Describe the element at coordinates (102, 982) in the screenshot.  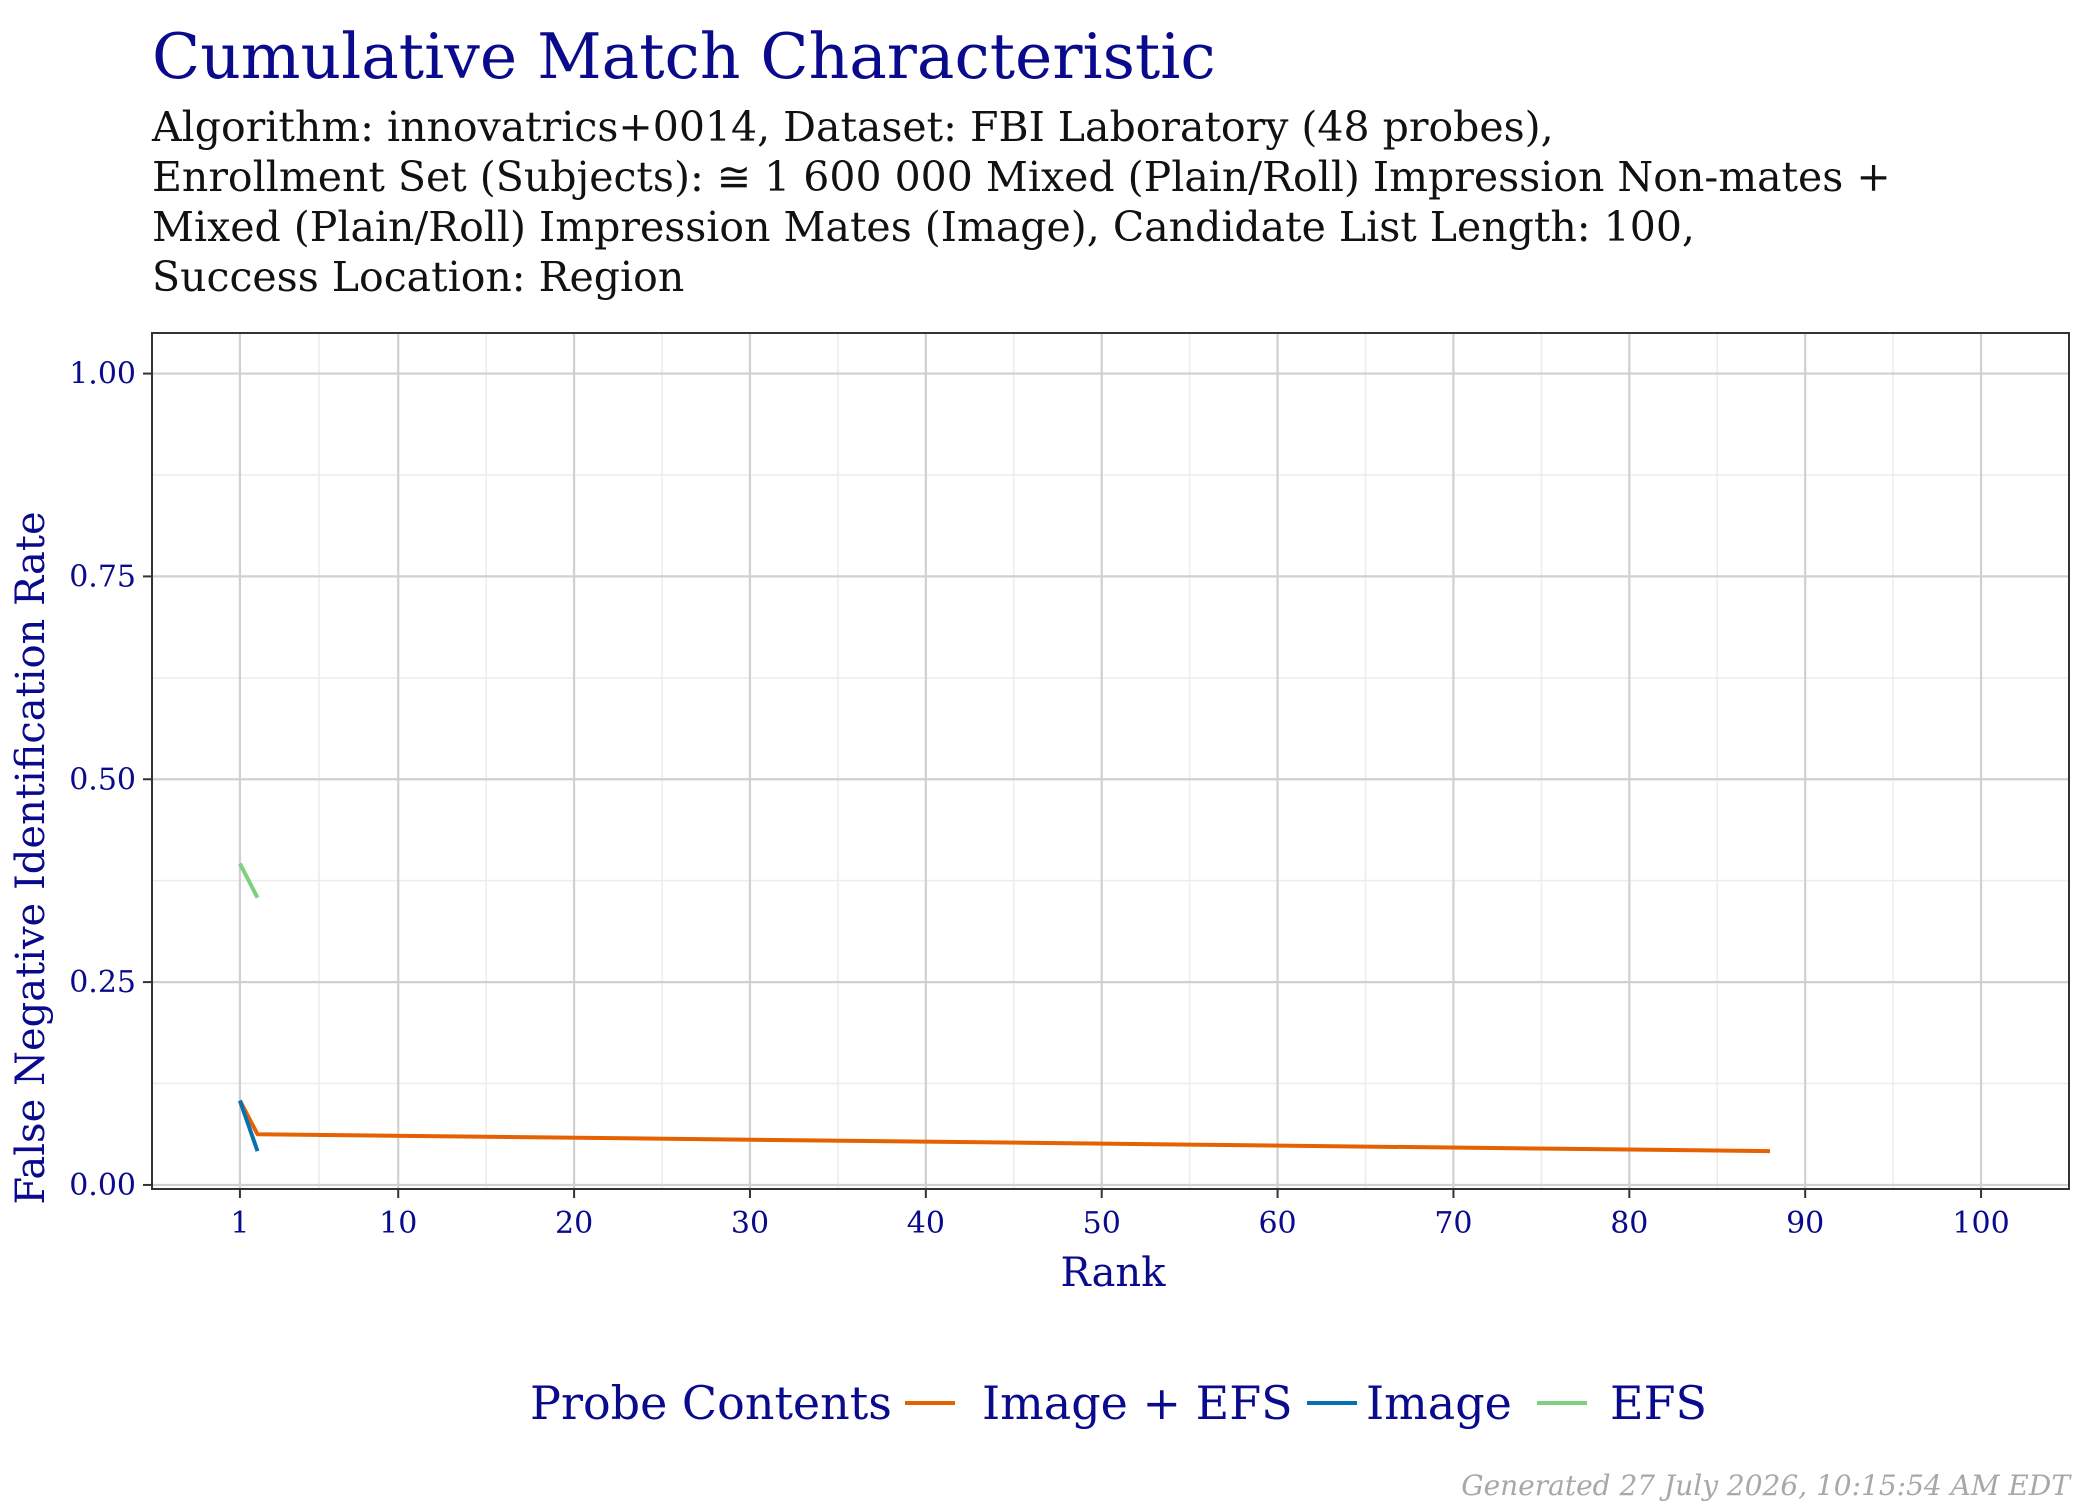
I see `y-tick-label: 0.25` at that location.